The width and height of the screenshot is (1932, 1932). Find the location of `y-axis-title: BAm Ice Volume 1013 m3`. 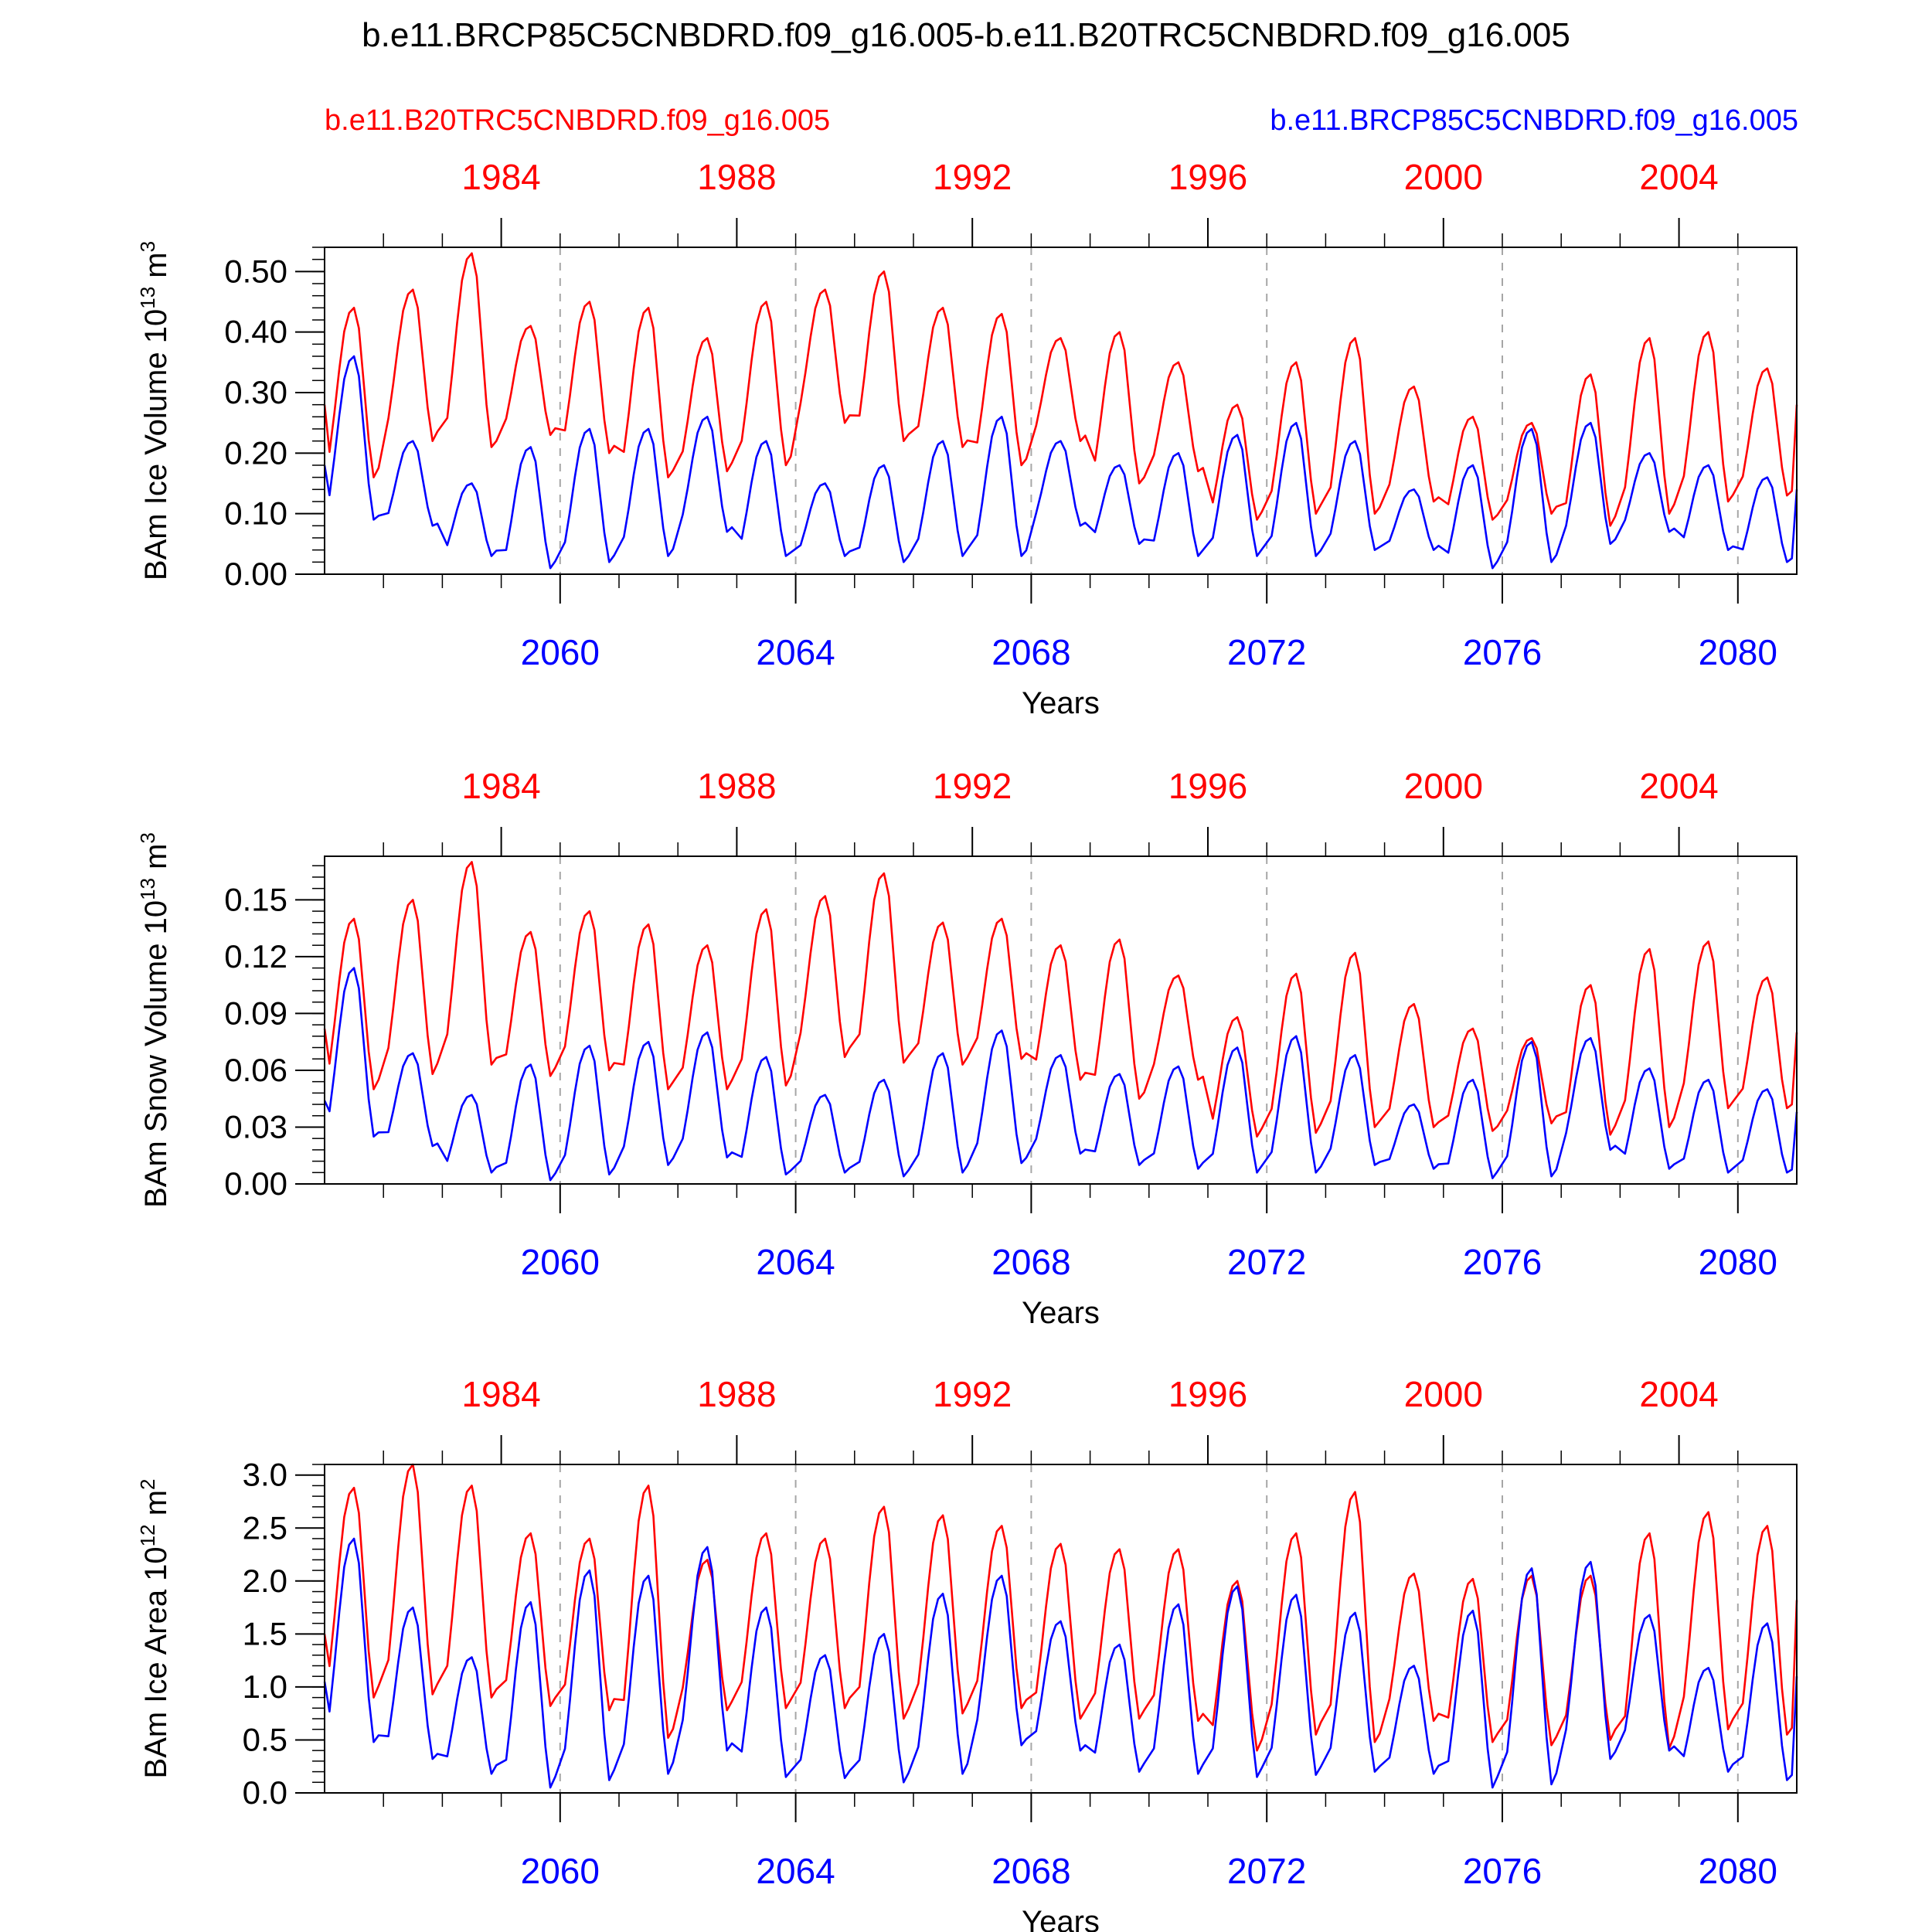

y-axis-title: BAm Ice Volume 1013 m3 is located at coordinates (154, 411).